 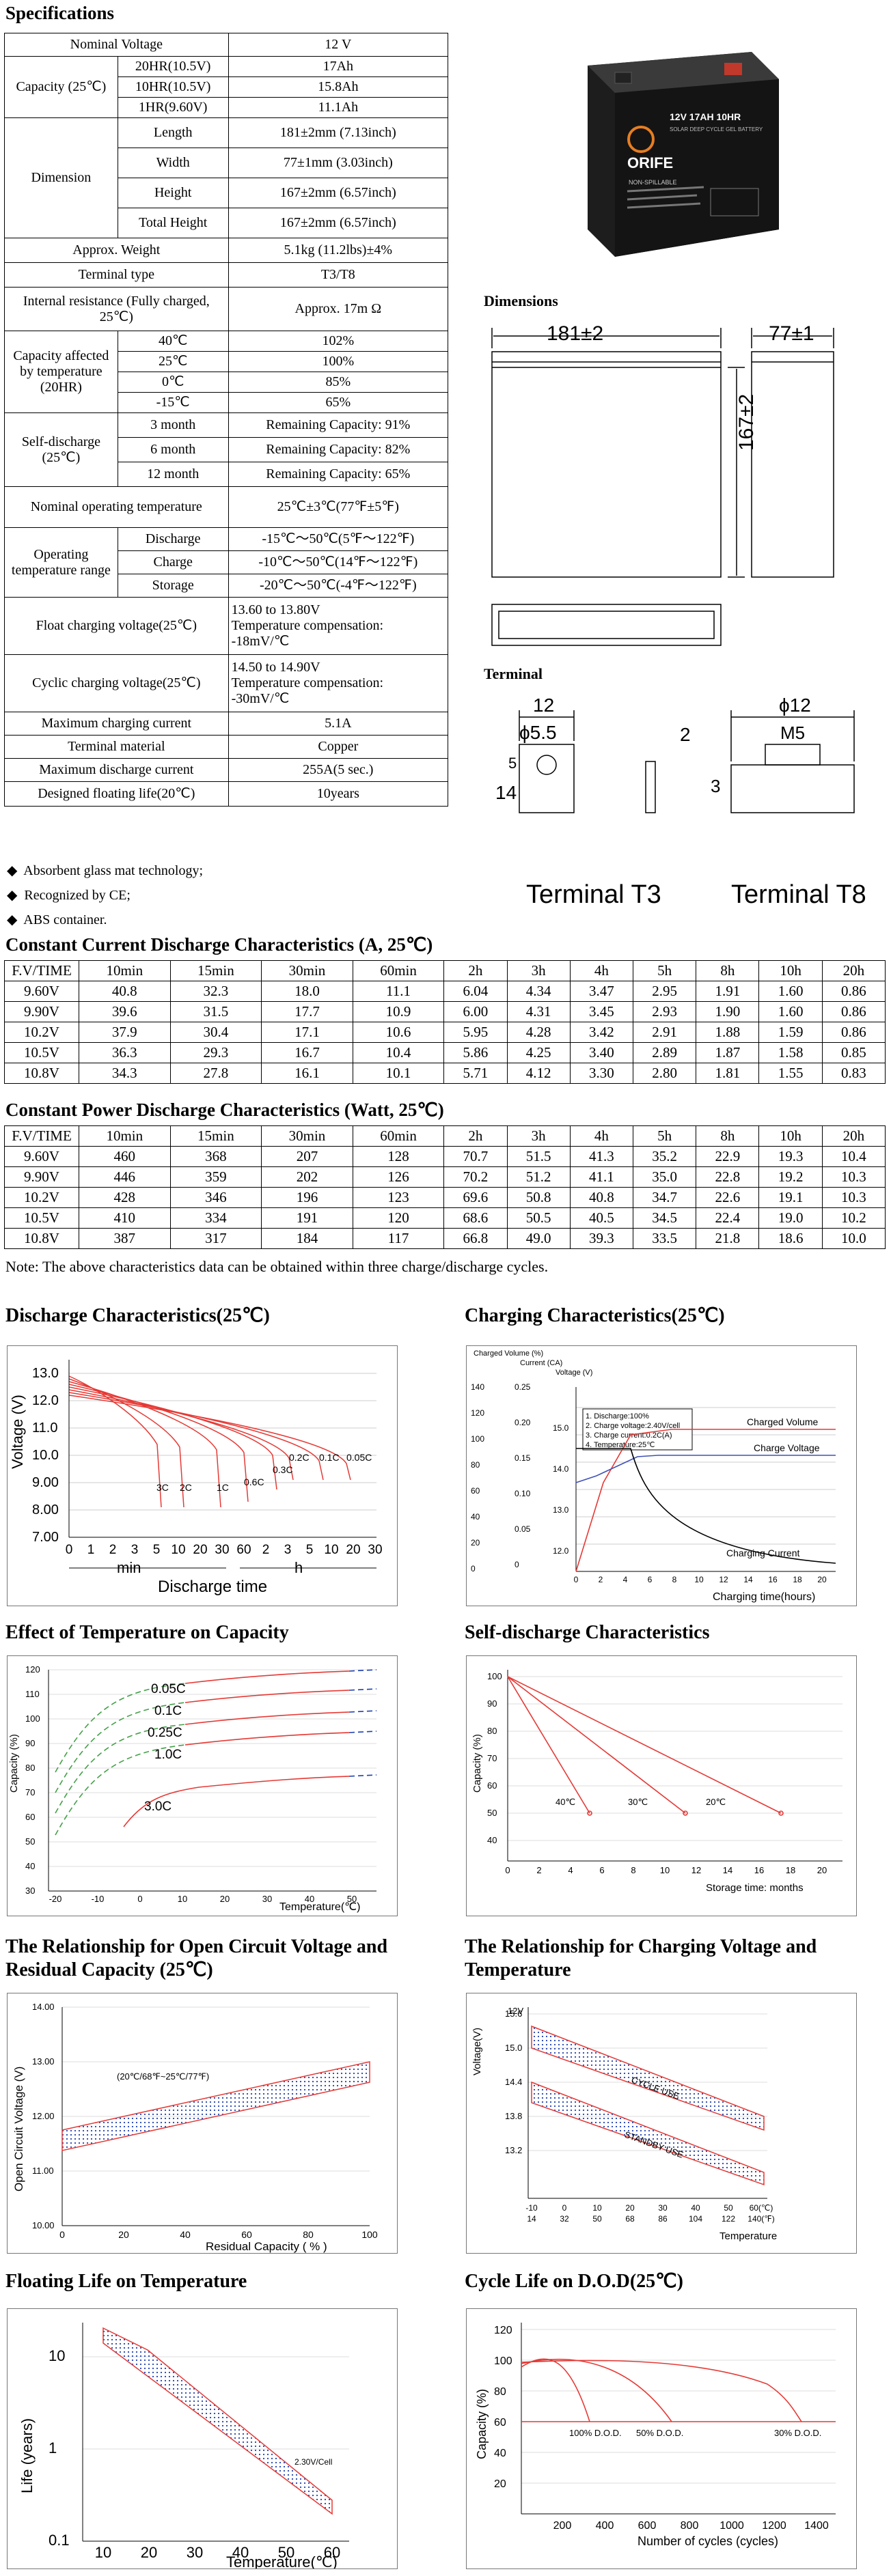 What do you see at coordinates (523, 1458) in the screenshot?
I see `tick-label: 0.15` at bounding box center [523, 1458].